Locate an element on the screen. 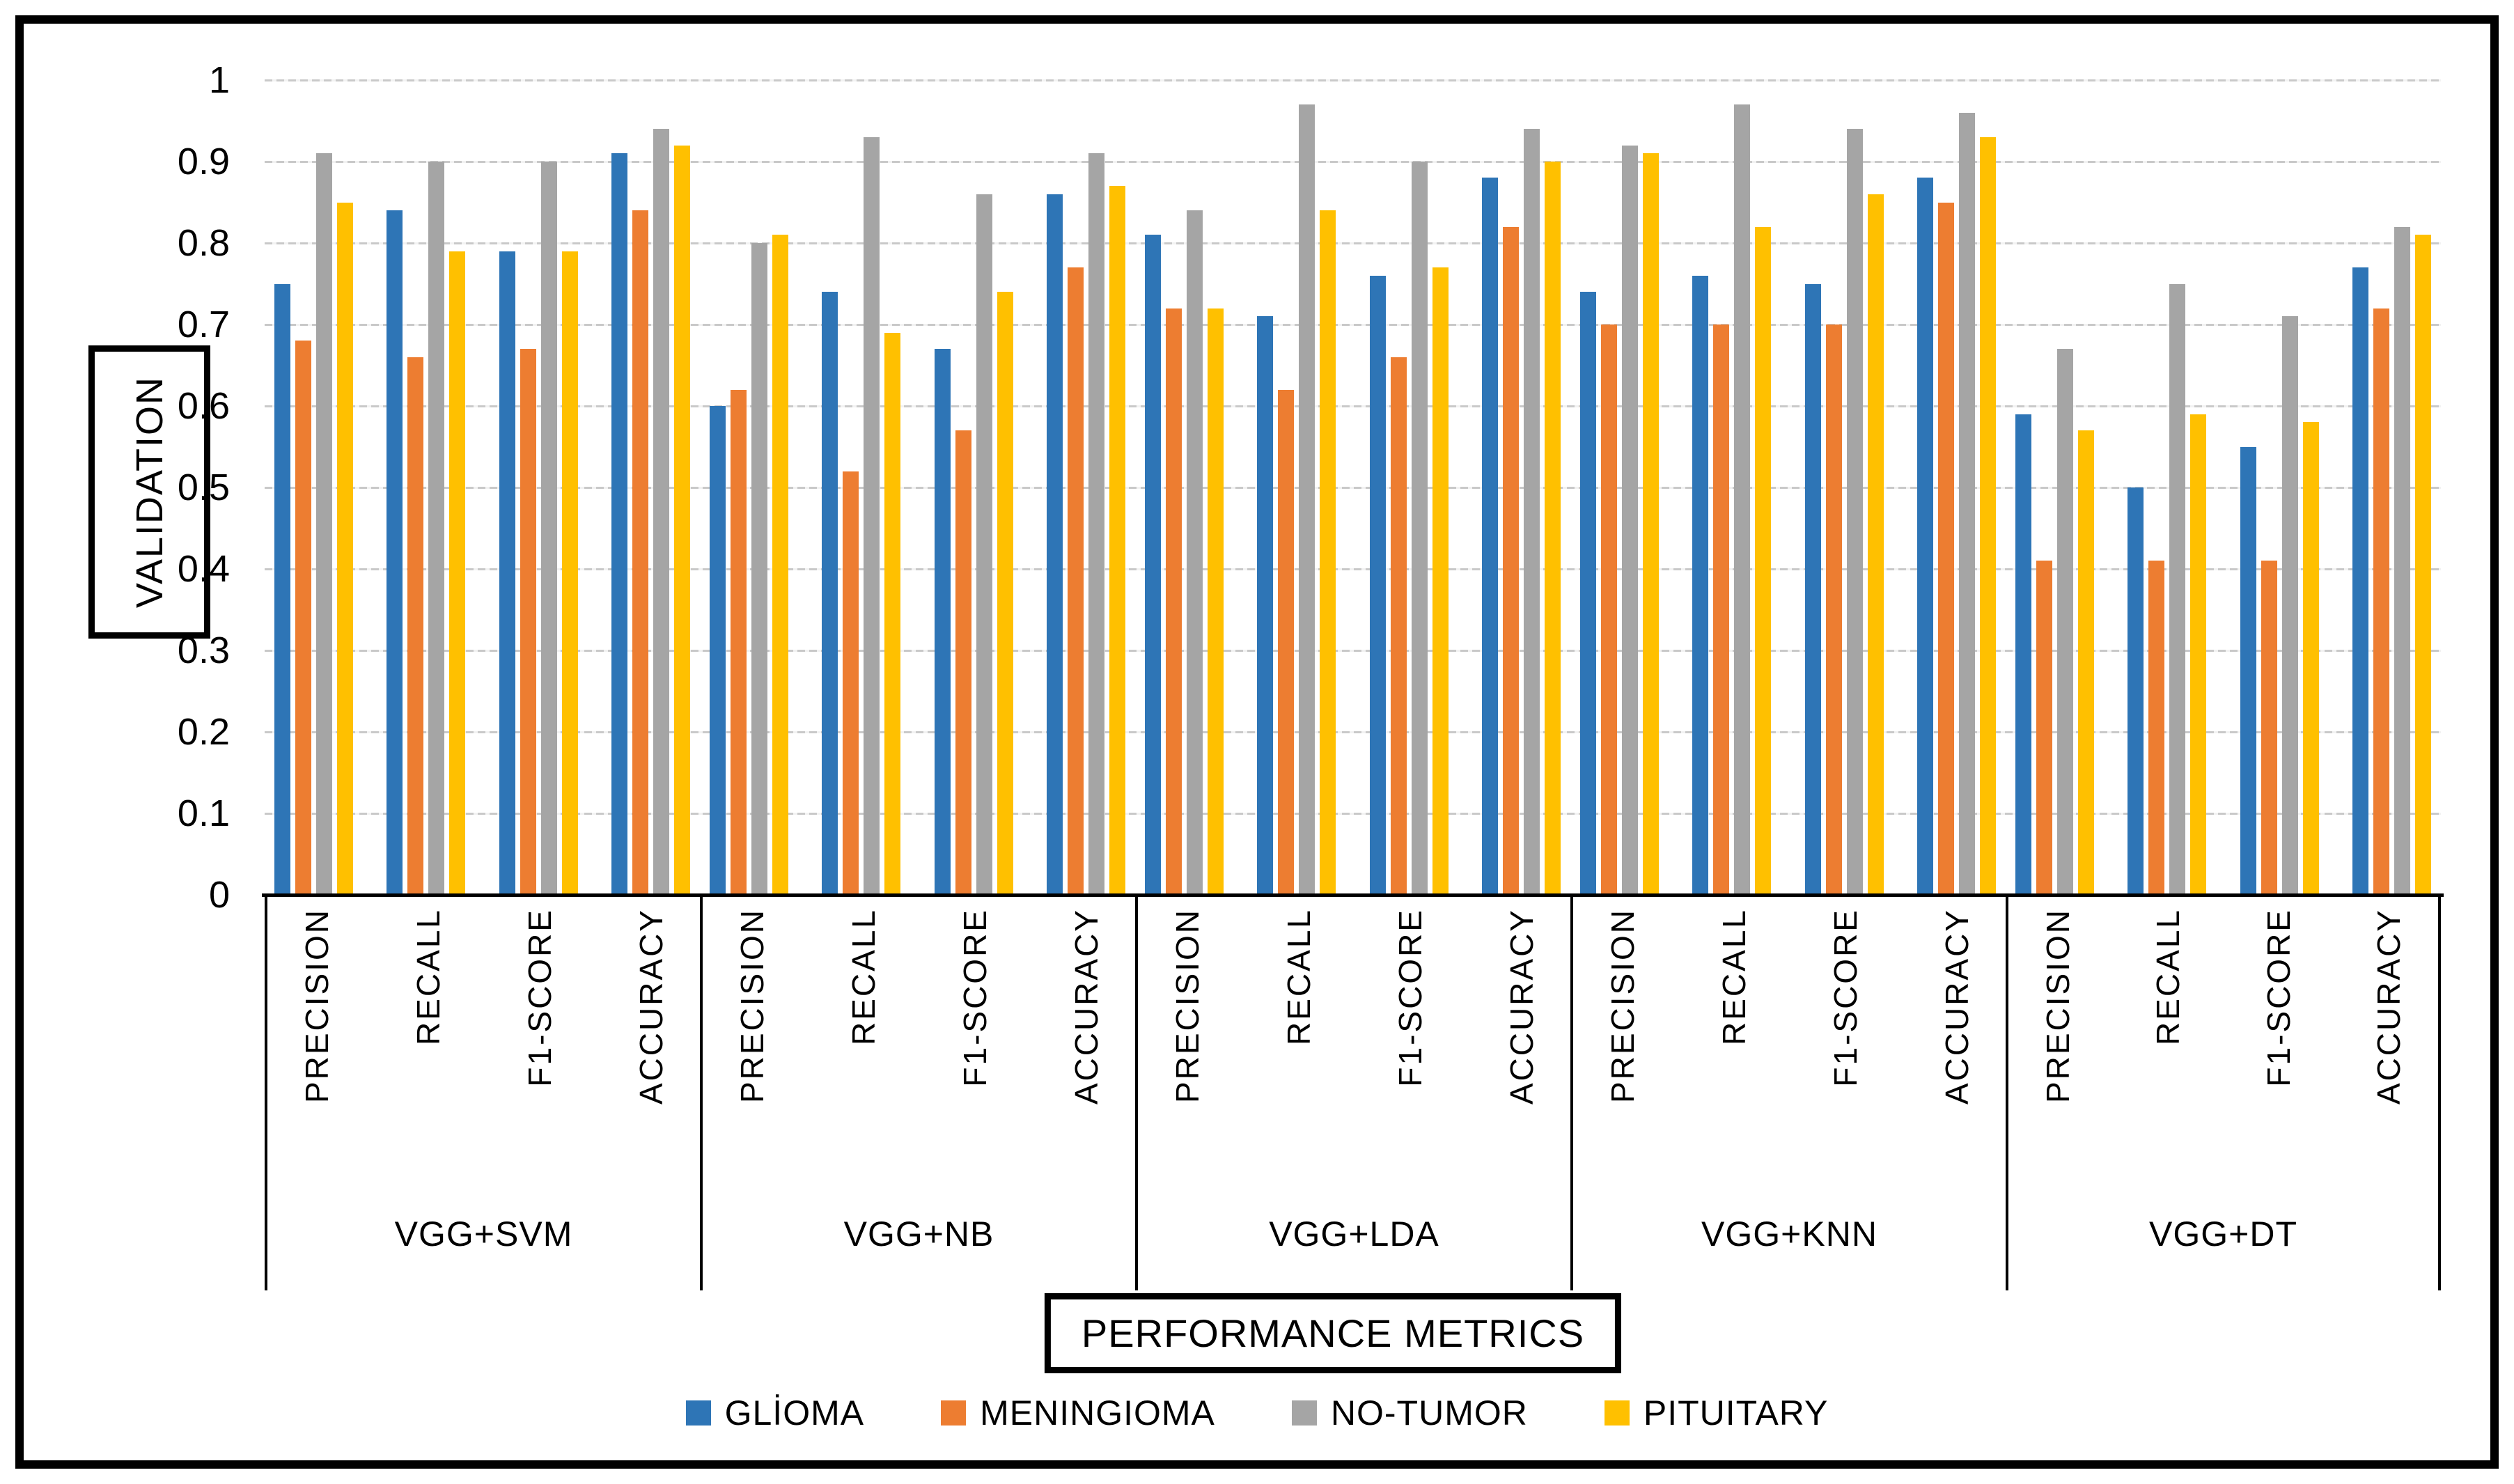 This screenshot has height=1484, width=2514. bar-meningioma-vgg-svm-recall is located at coordinates (415, 626).